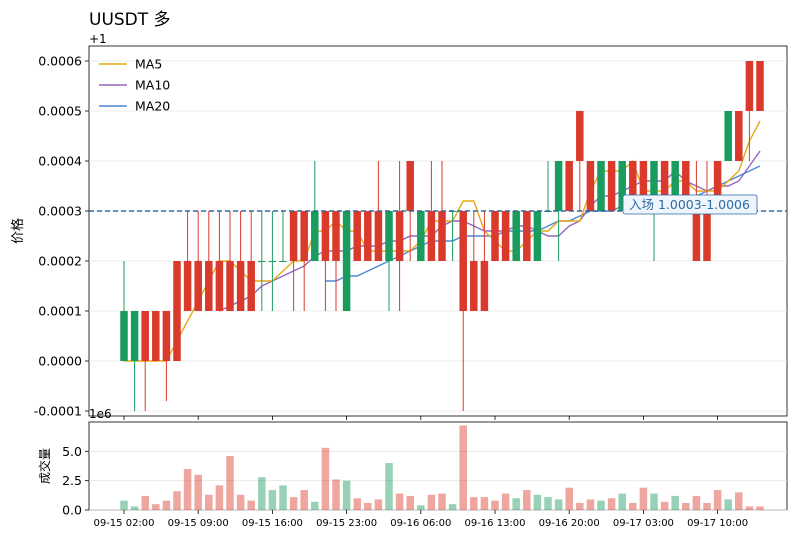 This screenshot has height=542, width=796. I want to click on legend-item: MA5, so click(130, 64).